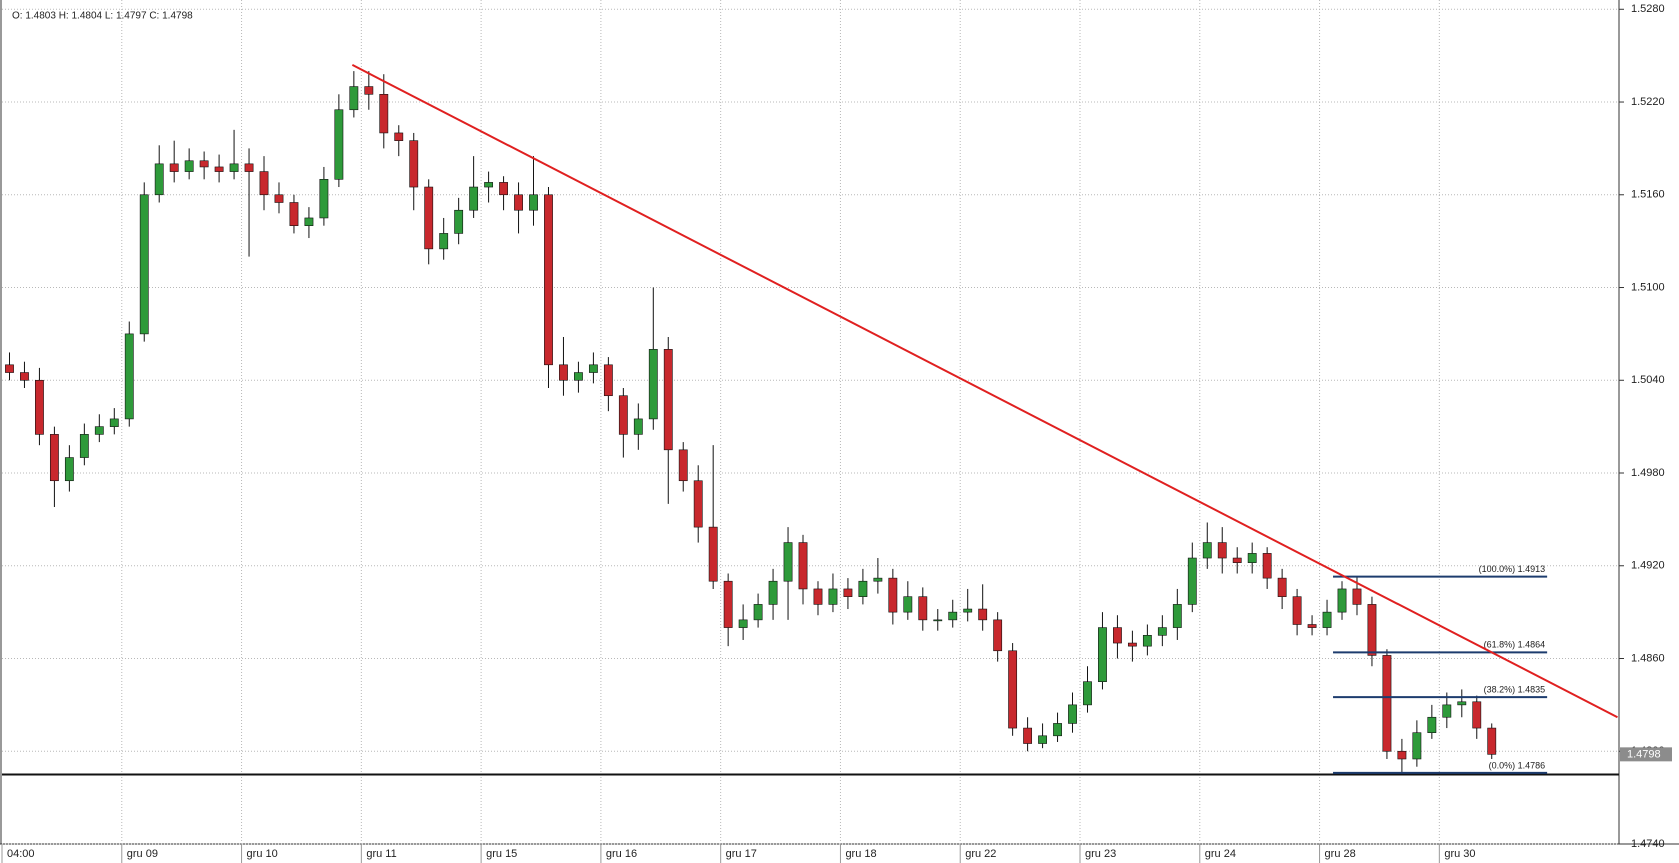 This screenshot has height=863, width=1679. What do you see at coordinates (741, 854) in the screenshot?
I see `x-tick-label: gru 17` at bounding box center [741, 854].